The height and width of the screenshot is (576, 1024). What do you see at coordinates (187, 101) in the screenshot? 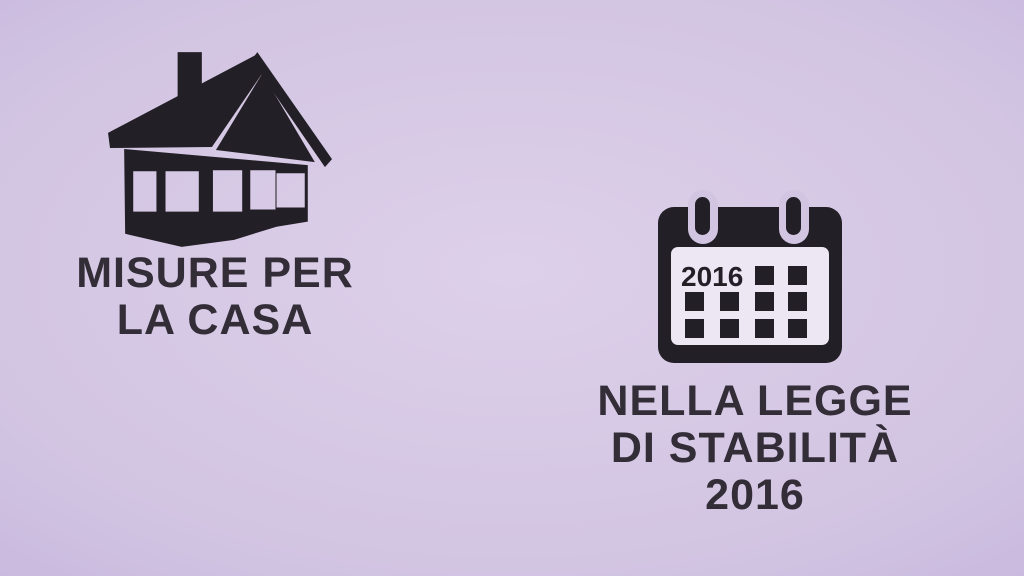
I see `house-roof-left` at bounding box center [187, 101].